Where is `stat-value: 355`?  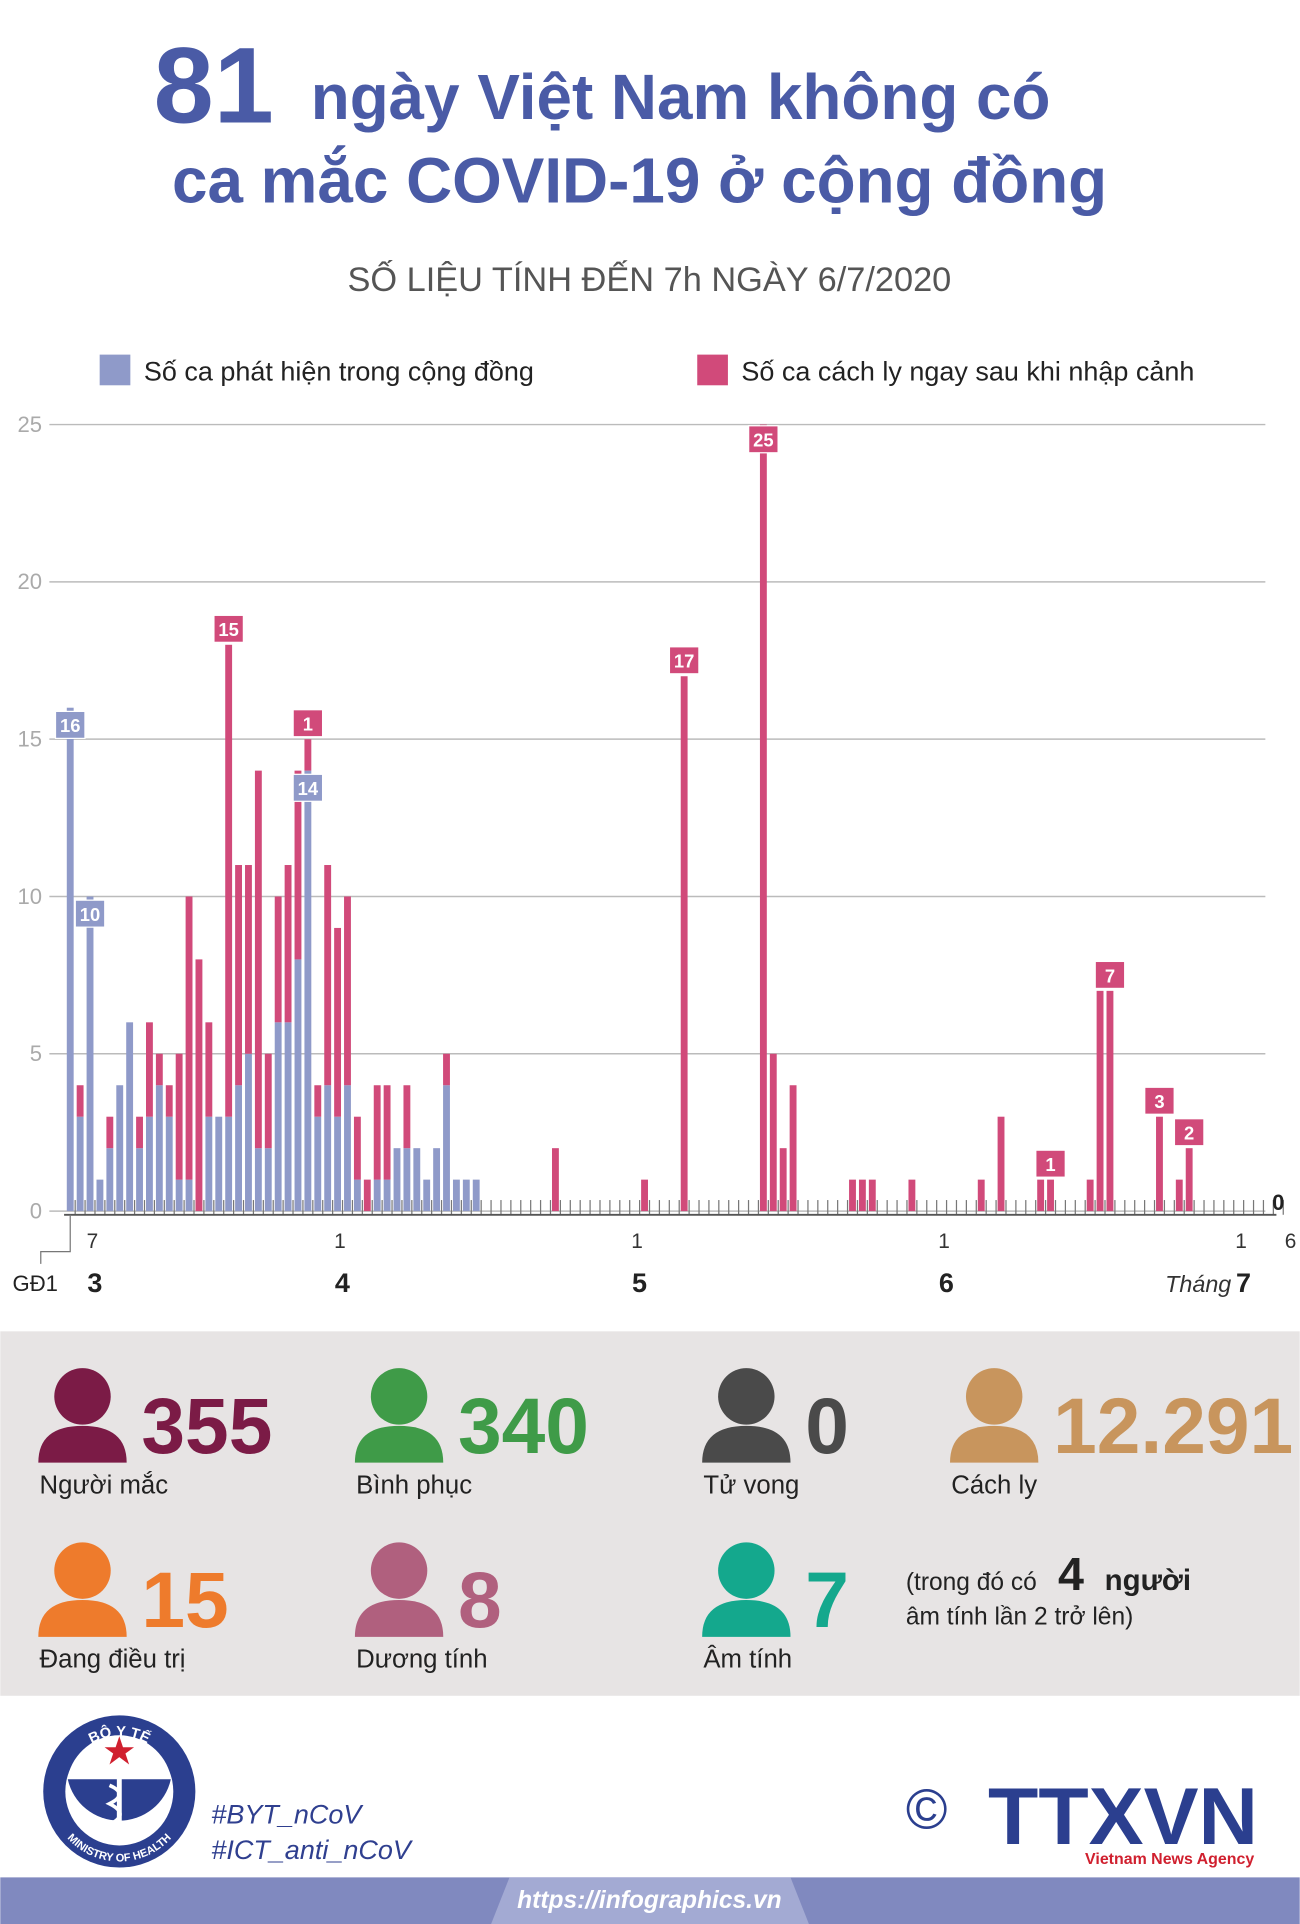 stat-value: 355 is located at coordinates (206, 1426).